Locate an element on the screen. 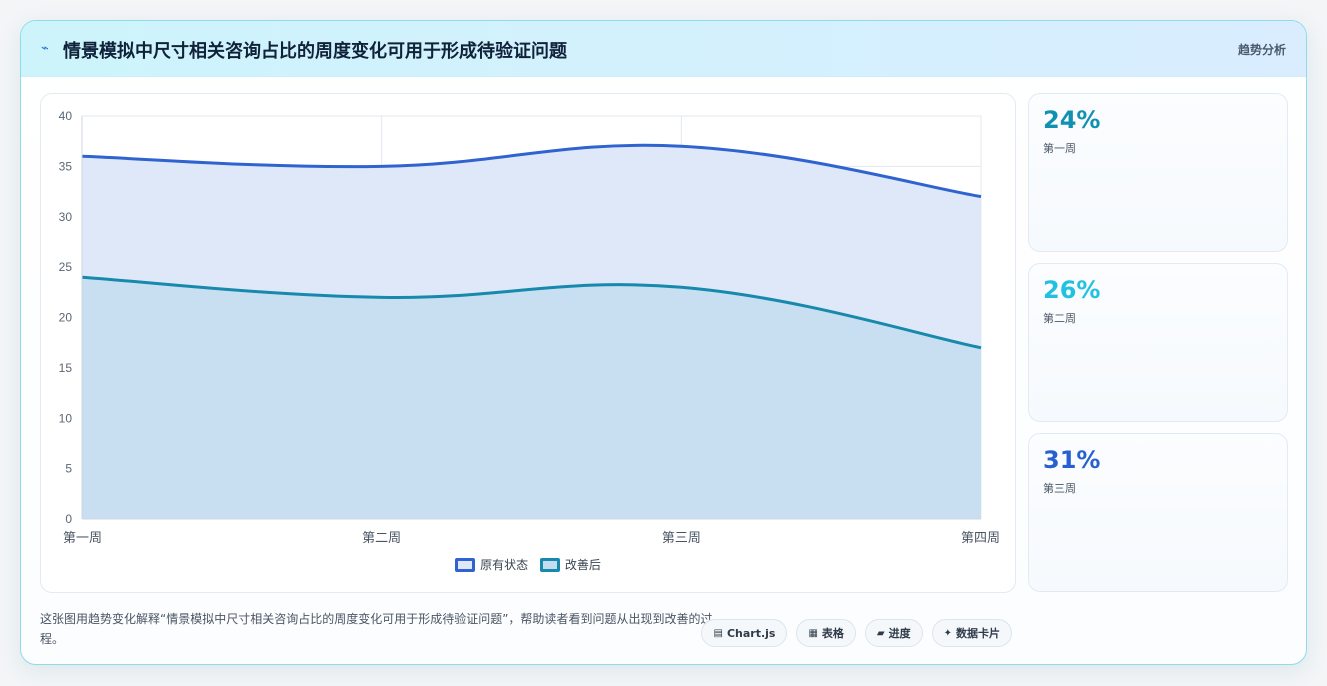 This screenshot has height=686, width=1327. stat-label: 第一周 is located at coordinates (1059, 148).